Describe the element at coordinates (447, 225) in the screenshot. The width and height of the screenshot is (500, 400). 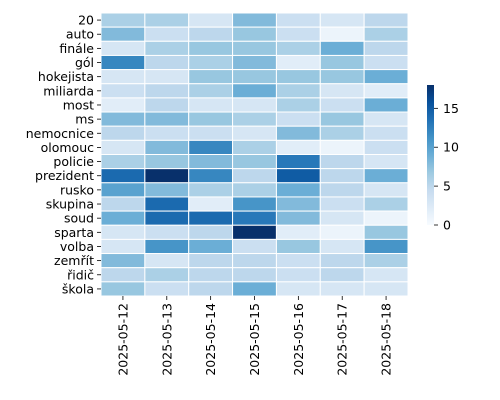
I see `colorbar-tick-label: 0` at that location.